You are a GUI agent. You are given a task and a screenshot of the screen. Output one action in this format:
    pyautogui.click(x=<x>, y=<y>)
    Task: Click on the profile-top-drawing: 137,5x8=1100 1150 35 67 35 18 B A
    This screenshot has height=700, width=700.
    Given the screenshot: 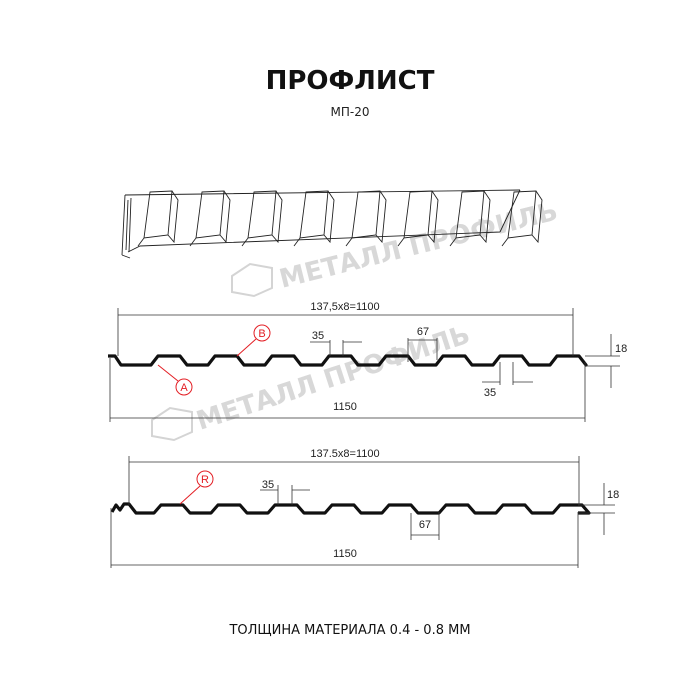 What is the action you would take?
    pyautogui.click(x=367, y=361)
    